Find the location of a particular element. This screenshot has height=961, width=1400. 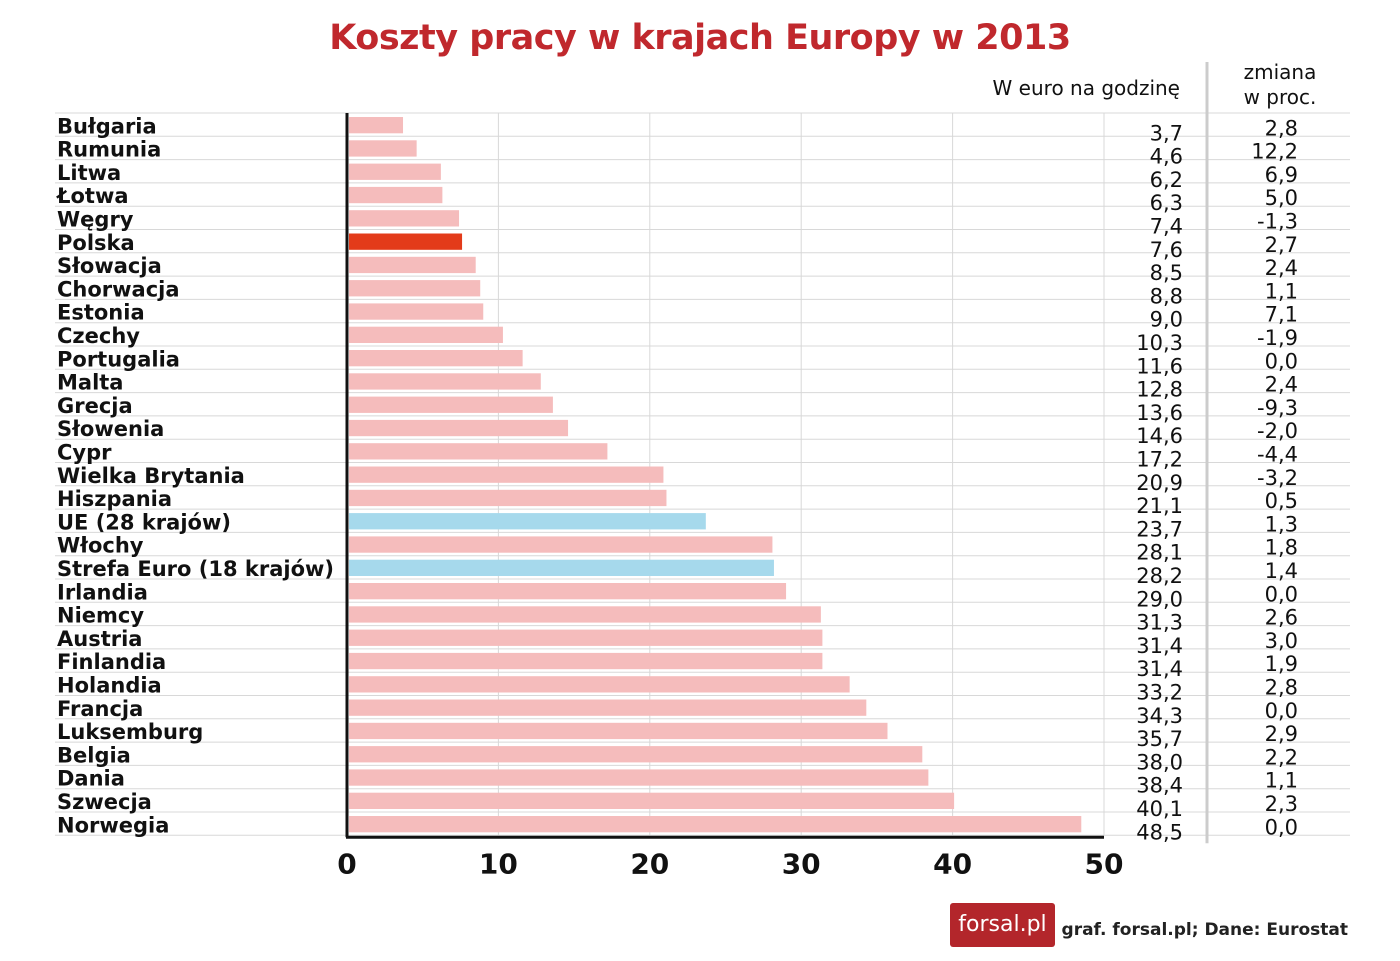

change-label: 2,9 is located at coordinates (1281, 734).